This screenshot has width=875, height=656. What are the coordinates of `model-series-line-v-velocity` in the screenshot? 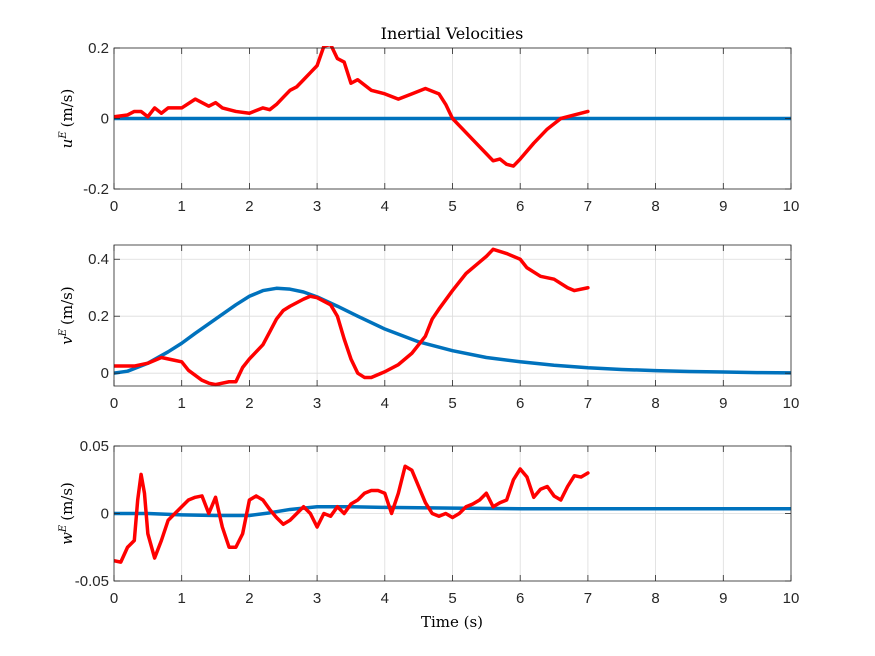 It's located at (452, 330).